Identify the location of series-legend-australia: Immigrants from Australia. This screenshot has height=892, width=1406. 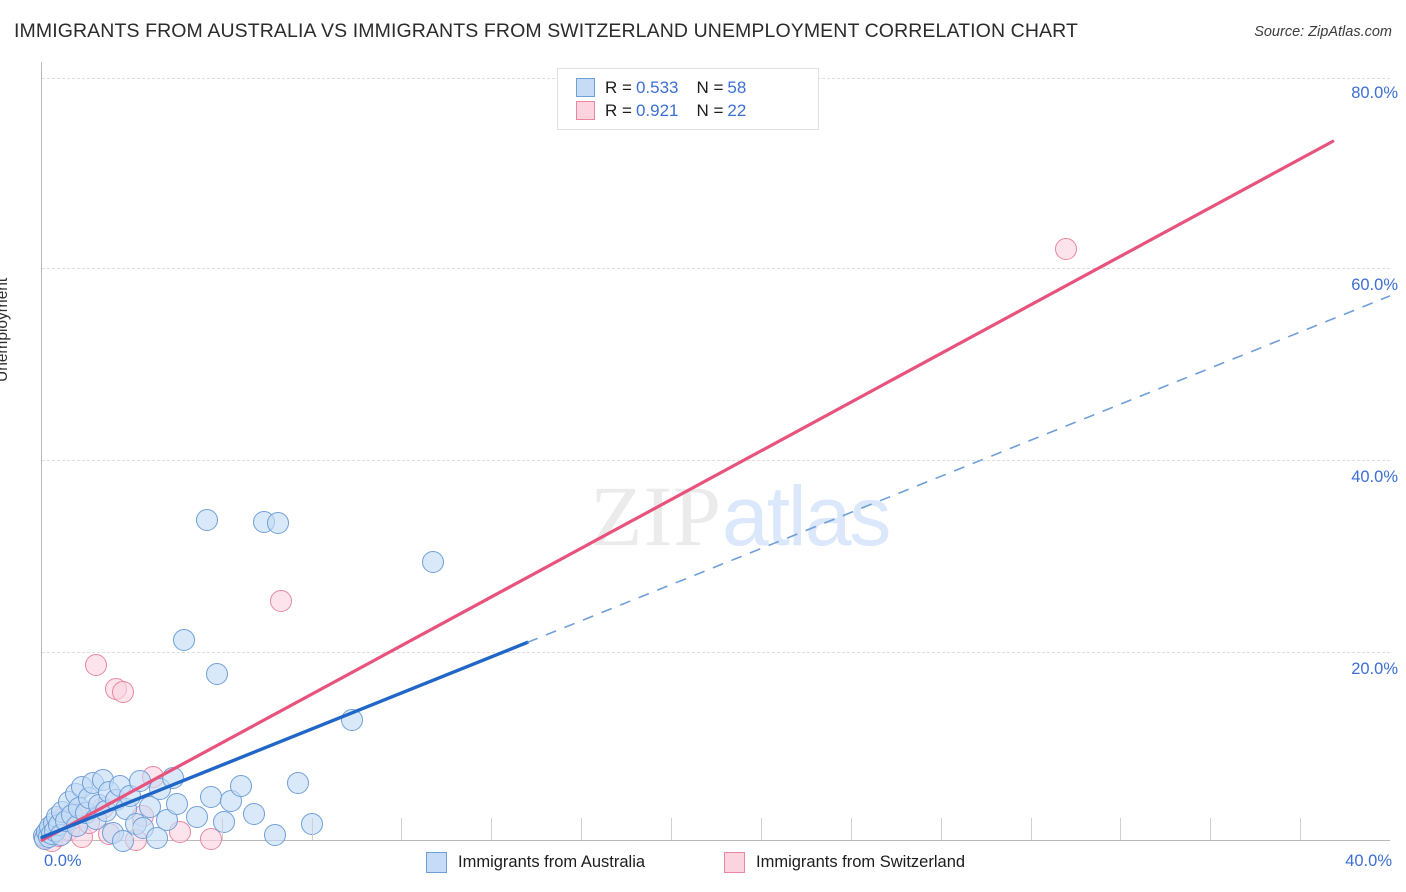
(535, 862).